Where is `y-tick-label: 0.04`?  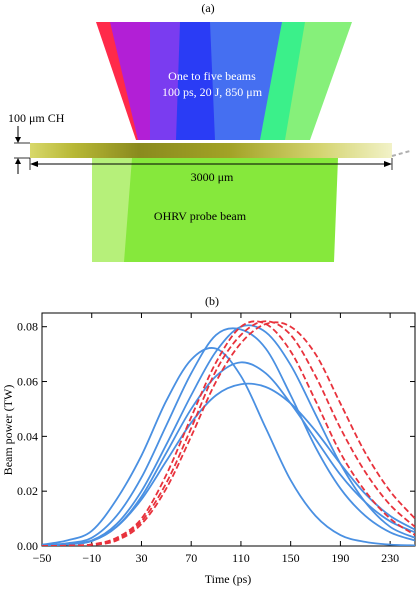 y-tick-label: 0.04 is located at coordinates (27, 436).